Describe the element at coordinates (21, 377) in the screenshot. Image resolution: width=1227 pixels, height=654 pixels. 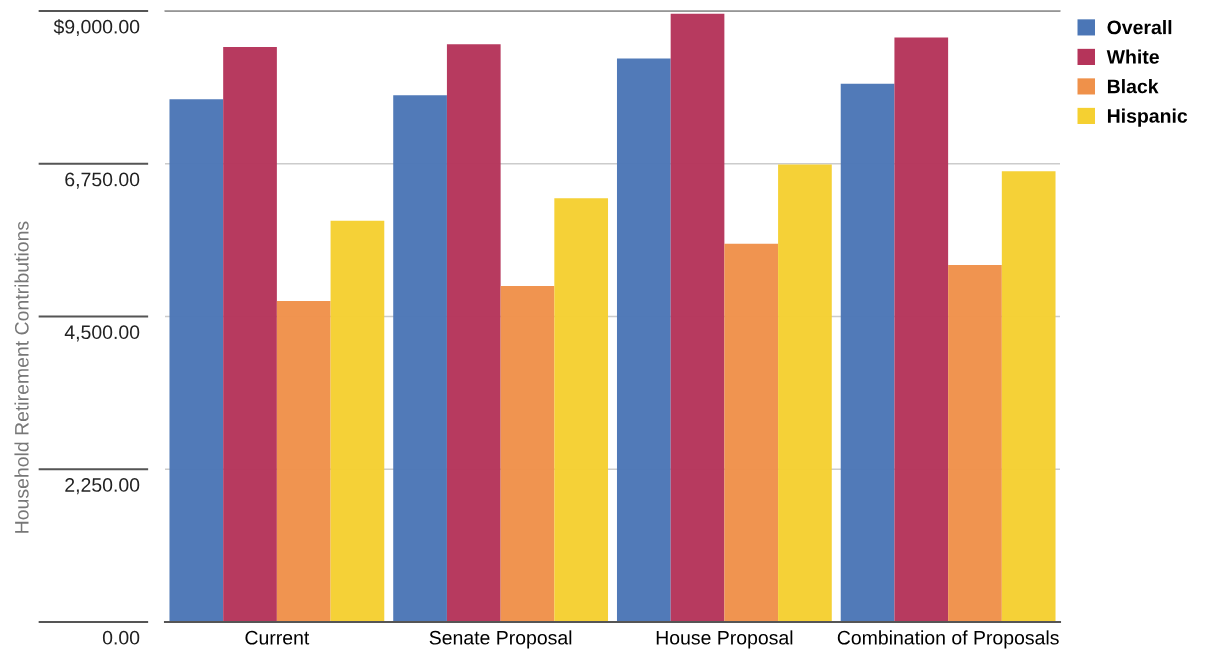
I see `y-axis-title: Household Retirement Contributions` at that location.